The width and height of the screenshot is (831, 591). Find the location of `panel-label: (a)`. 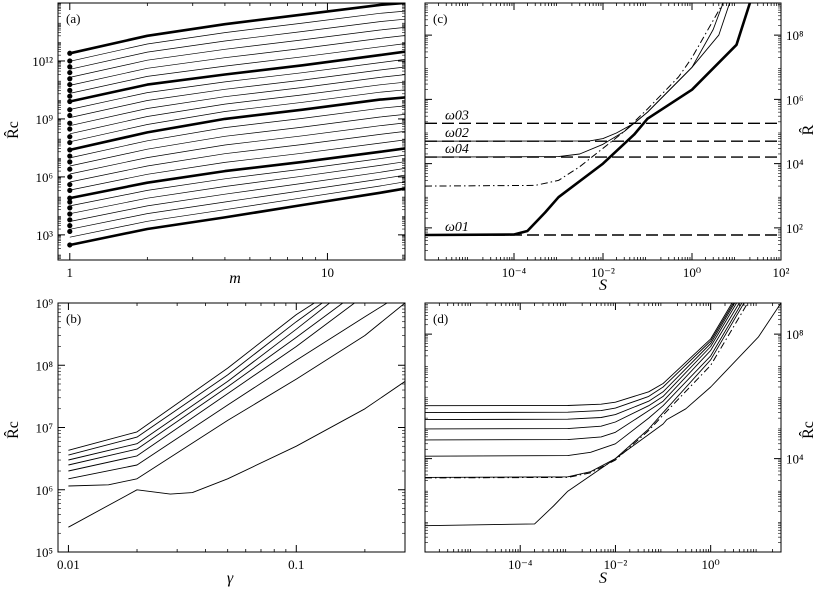

panel-label: (a) is located at coordinates (73, 18).